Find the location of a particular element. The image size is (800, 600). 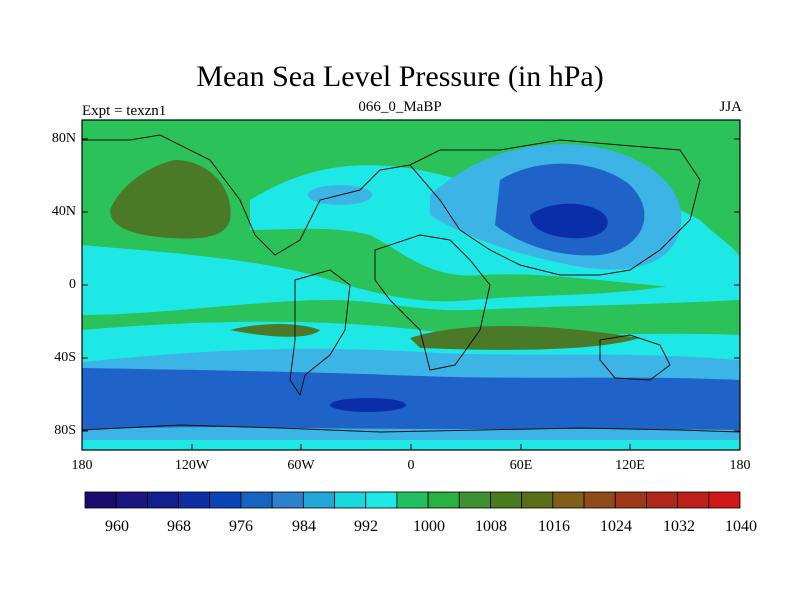

field-asia-low-core is located at coordinates (569, 221).